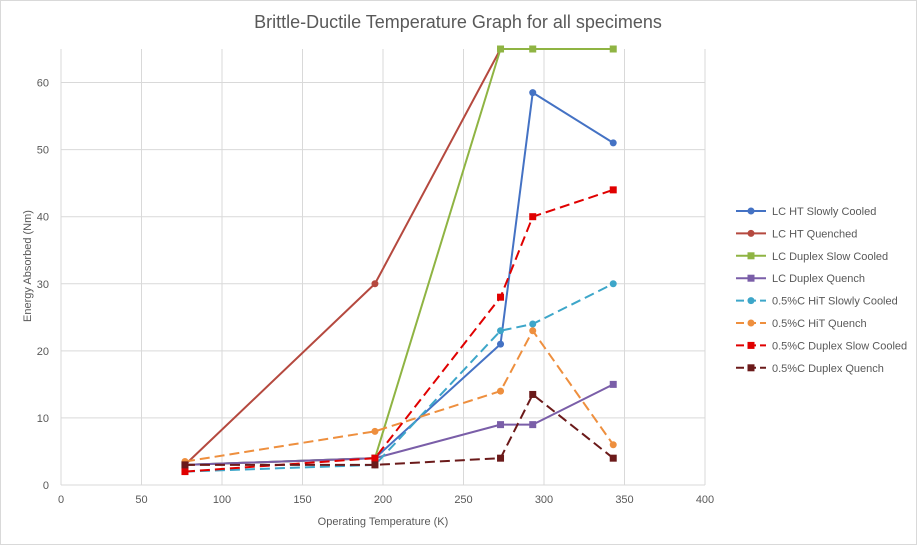 The width and height of the screenshot is (917, 545). I want to click on legend-label: 0.5%C Duplex Quench, so click(828, 369).